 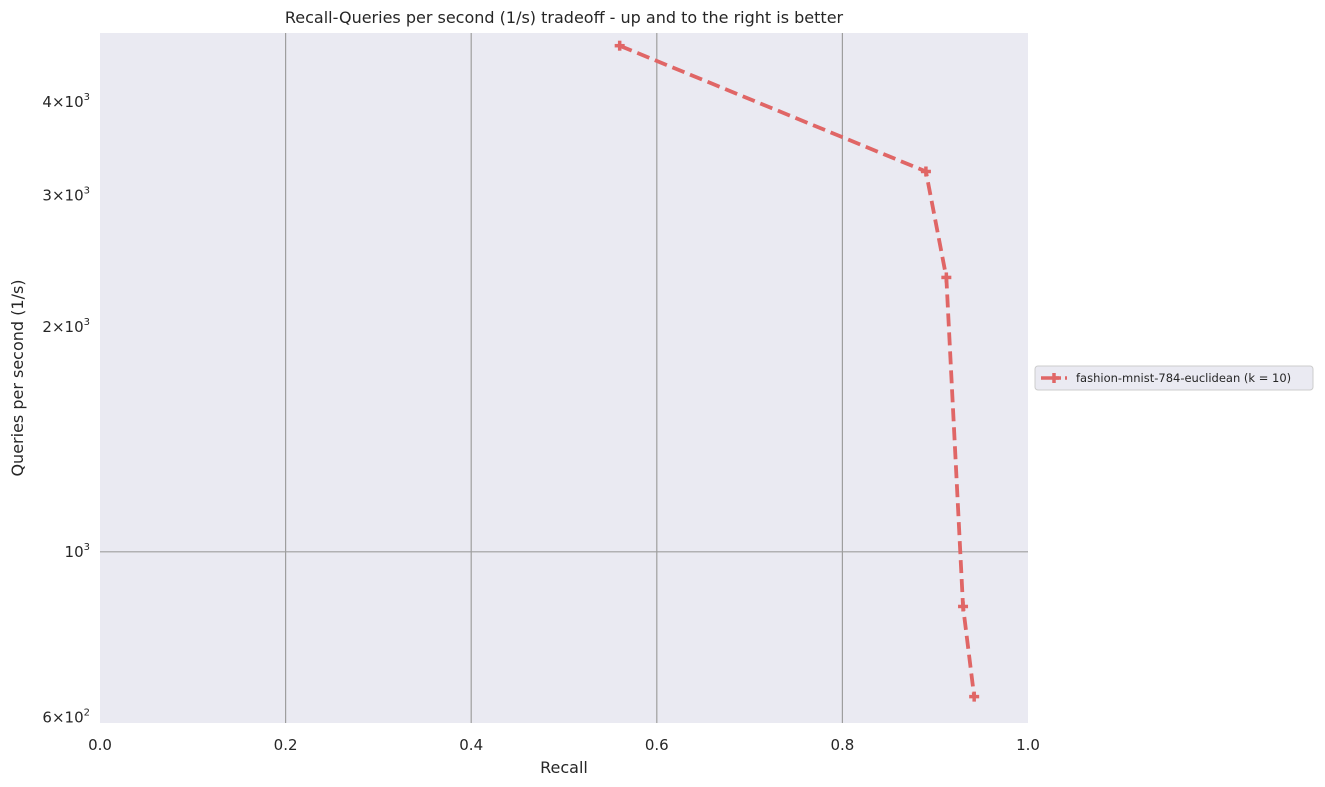 I want to click on y-tick-label: 103, so click(x=77, y=551).